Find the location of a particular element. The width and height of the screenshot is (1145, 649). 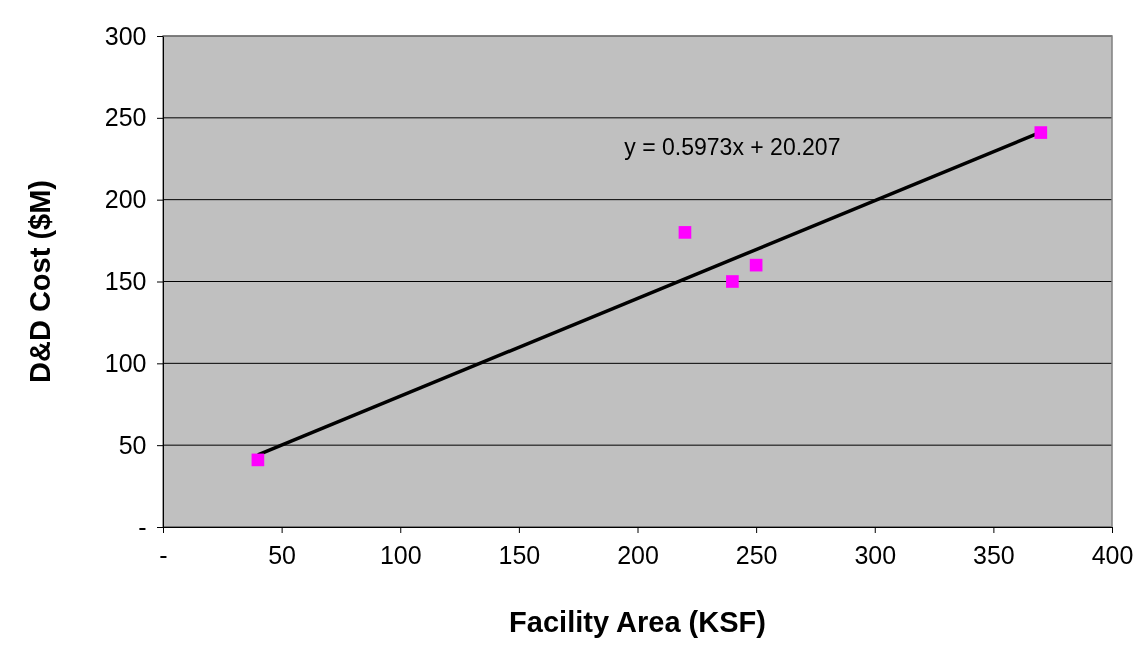

x-tick-label: 400 is located at coordinates (1112, 554).